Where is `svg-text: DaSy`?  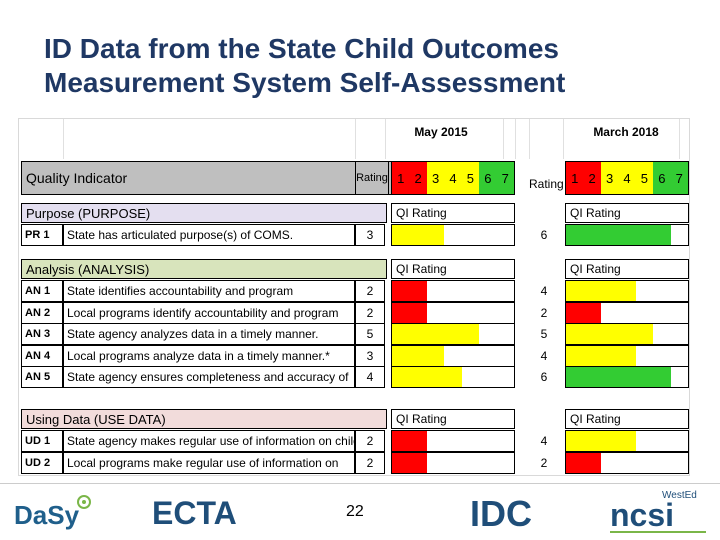
svg-text: DaSy is located at coordinates (47, 515).